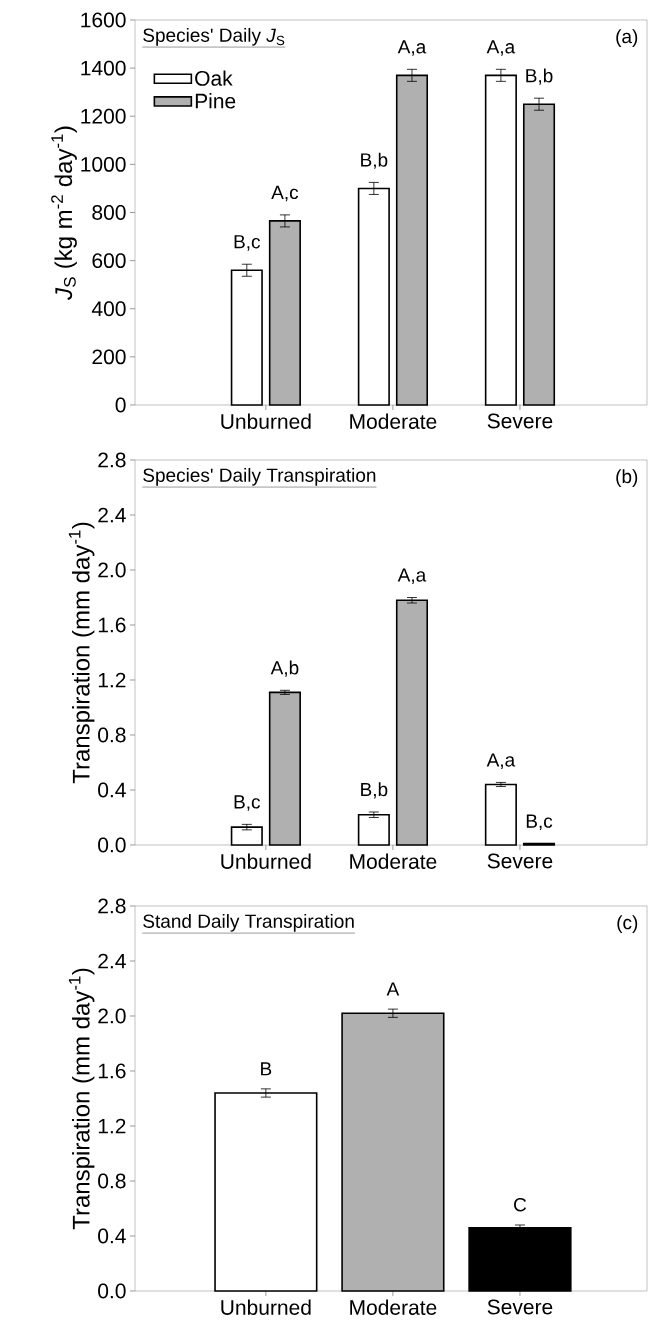  What do you see at coordinates (103, 116) in the screenshot?
I see `y-tick-label: 1200` at bounding box center [103, 116].